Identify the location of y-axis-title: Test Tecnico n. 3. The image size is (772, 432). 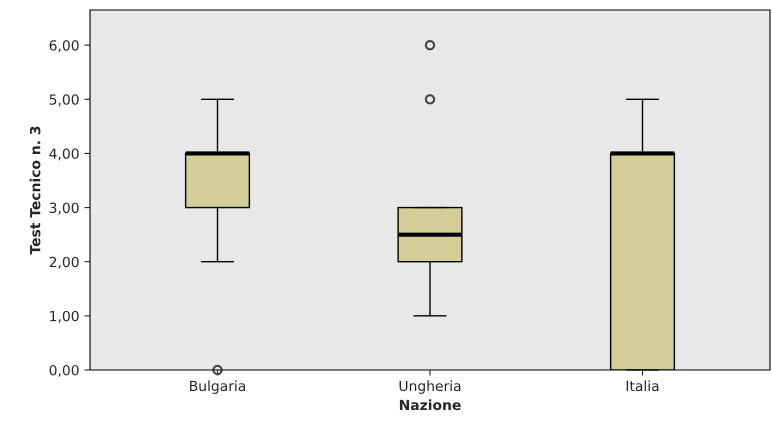
(35, 190).